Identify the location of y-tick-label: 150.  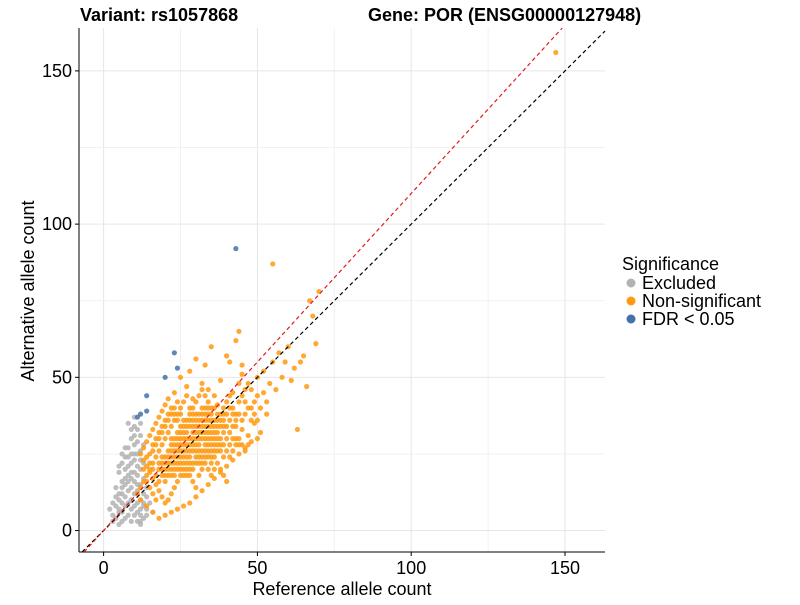
(57, 71).